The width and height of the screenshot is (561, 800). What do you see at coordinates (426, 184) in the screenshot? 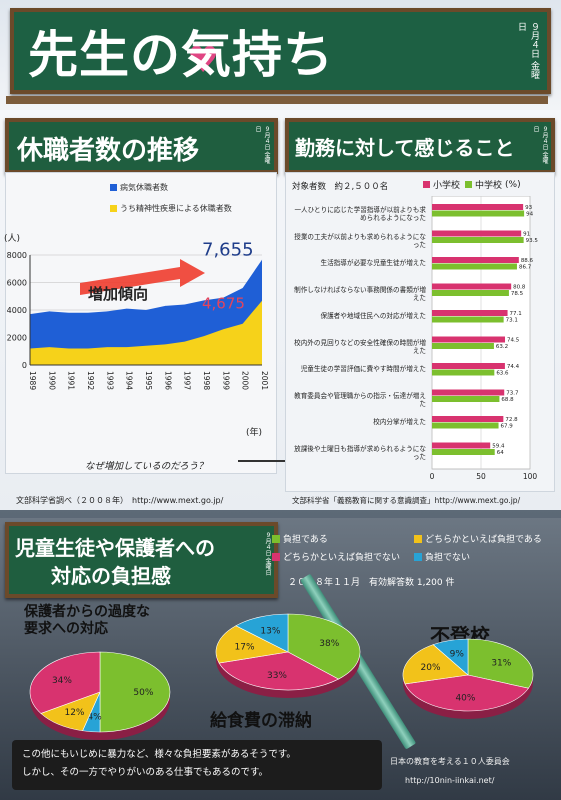
I see `legend-swatch-elem` at bounding box center [426, 184].